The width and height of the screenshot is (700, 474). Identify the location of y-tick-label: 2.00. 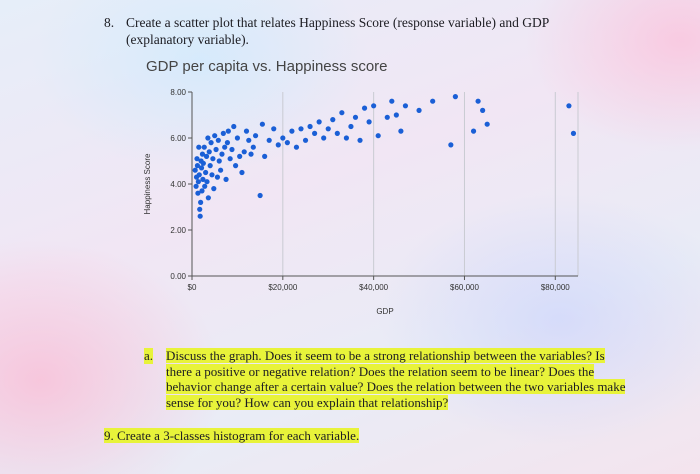
(178, 230).